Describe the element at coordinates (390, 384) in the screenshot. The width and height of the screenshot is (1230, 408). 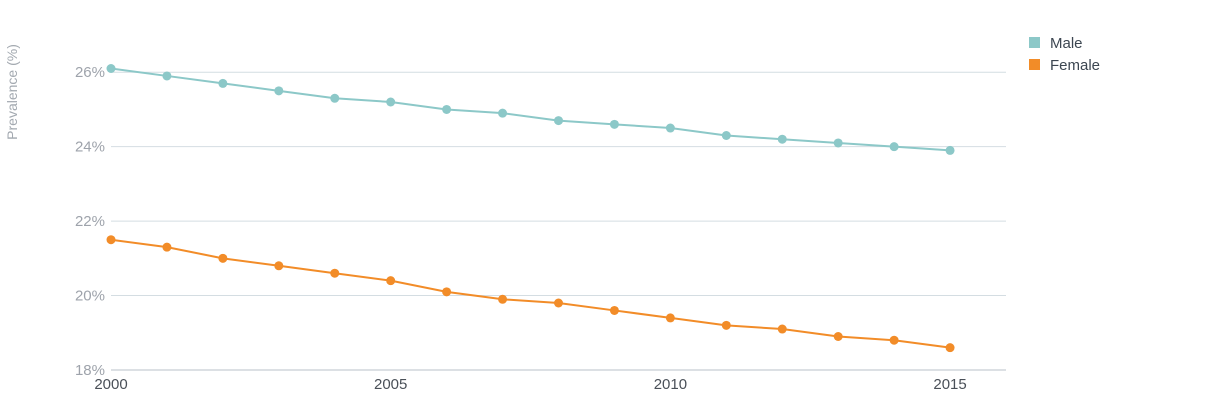
I see `x-tick-label: 2005` at that location.